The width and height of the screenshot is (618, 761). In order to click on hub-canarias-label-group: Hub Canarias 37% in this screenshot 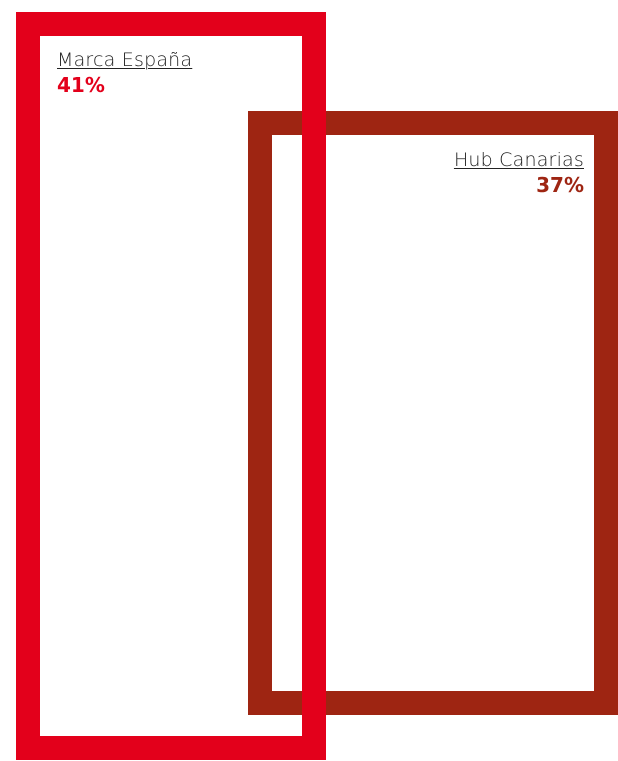, I will do `click(519, 173)`.